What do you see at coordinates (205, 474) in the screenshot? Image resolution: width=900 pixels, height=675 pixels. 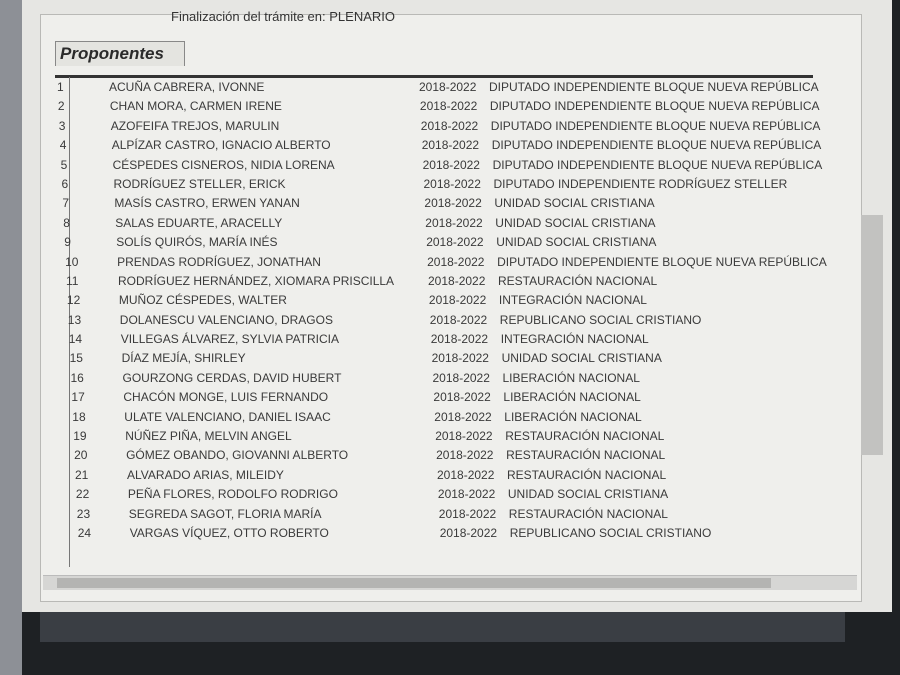 I see `proponent-name: ALVARADO ARIAS, MILEIDY` at bounding box center [205, 474].